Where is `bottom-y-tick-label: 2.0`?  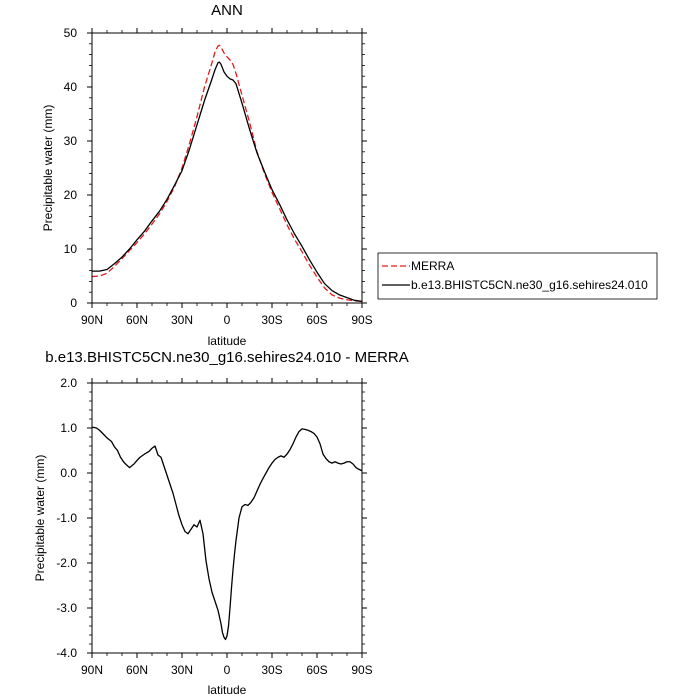 bottom-y-tick-label: 2.0 is located at coordinates (68, 383).